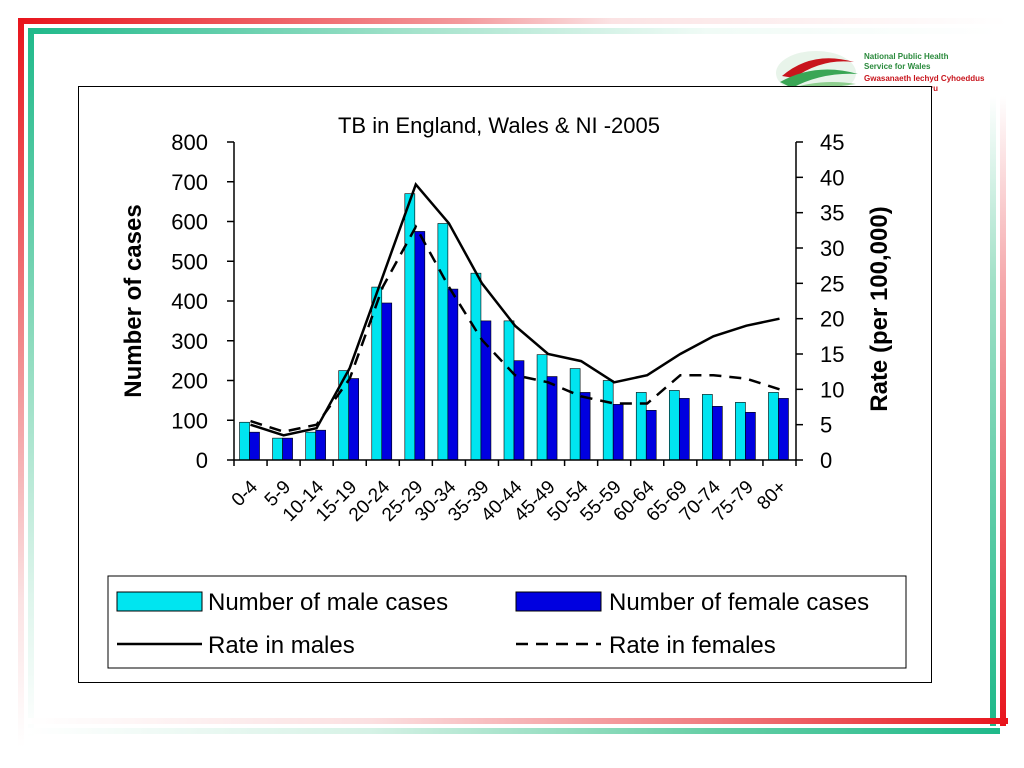  Describe the element at coordinates (31, 383) in the screenshot. I see `frame-left-green-bar` at that location.